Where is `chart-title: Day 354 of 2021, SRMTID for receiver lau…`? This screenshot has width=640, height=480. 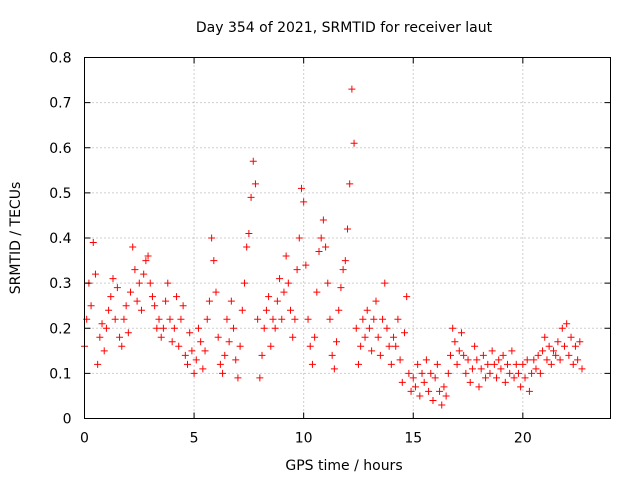 chart-title: Day 354 of 2021, SRMTID for receiver lau… is located at coordinates (344, 28).